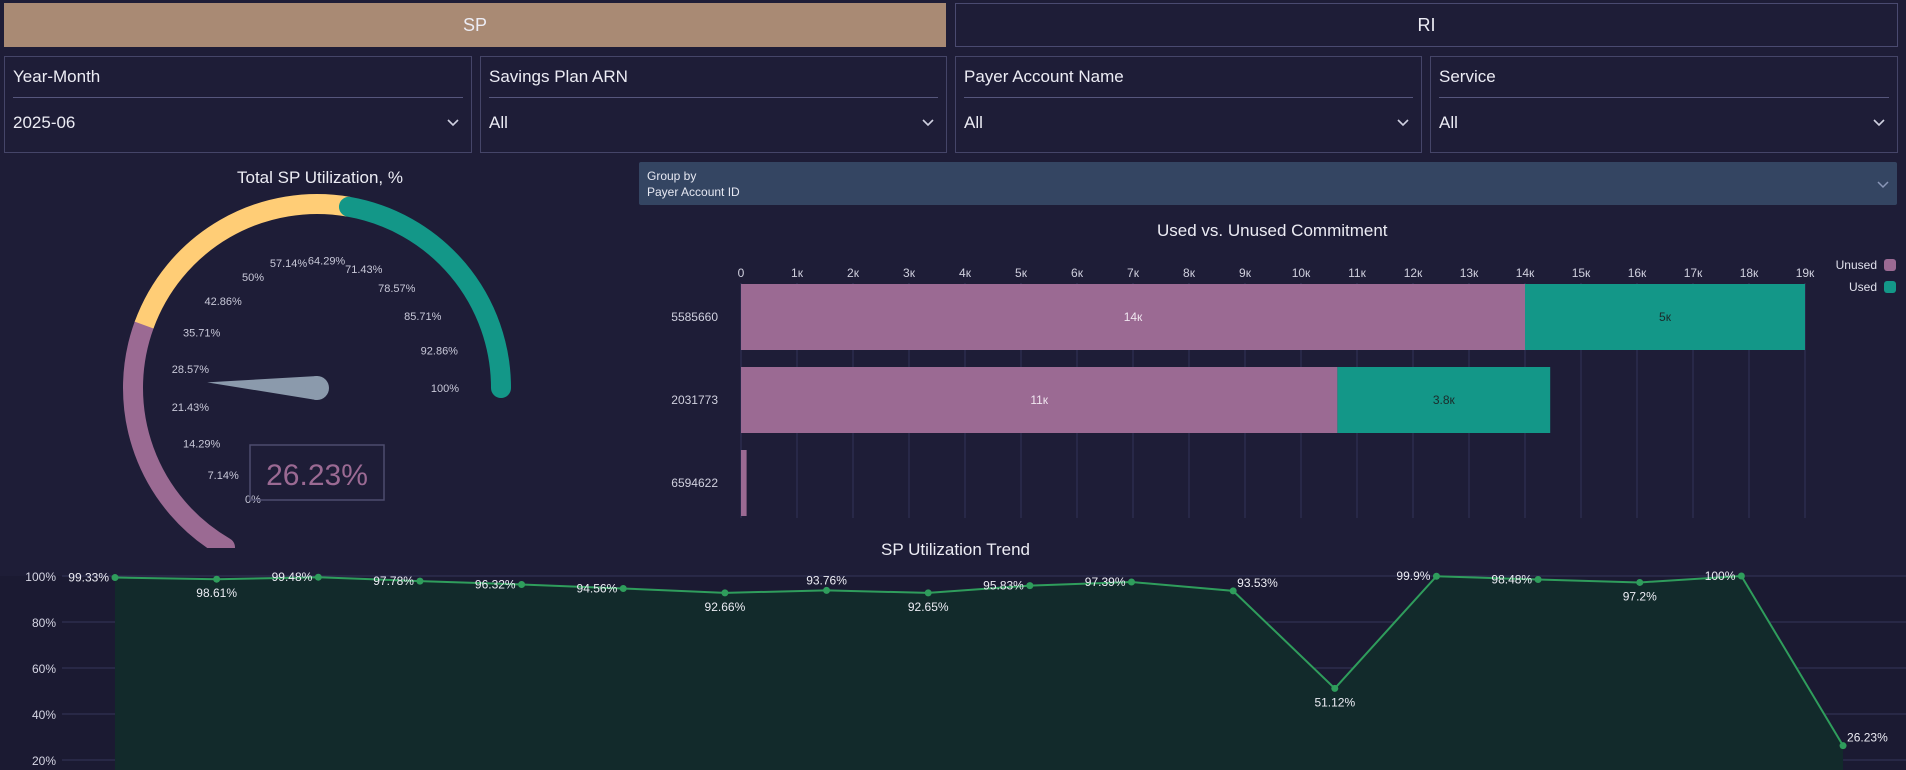  What do you see at coordinates (1640, 596) in the screenshot?
I see `trend-data-label: 97.2%` at bounding box center [1640, 596].